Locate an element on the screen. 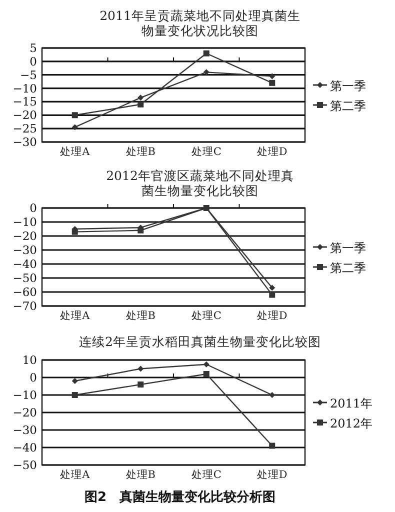  legend-label: 2011年 is located at coordinates (351, 403).